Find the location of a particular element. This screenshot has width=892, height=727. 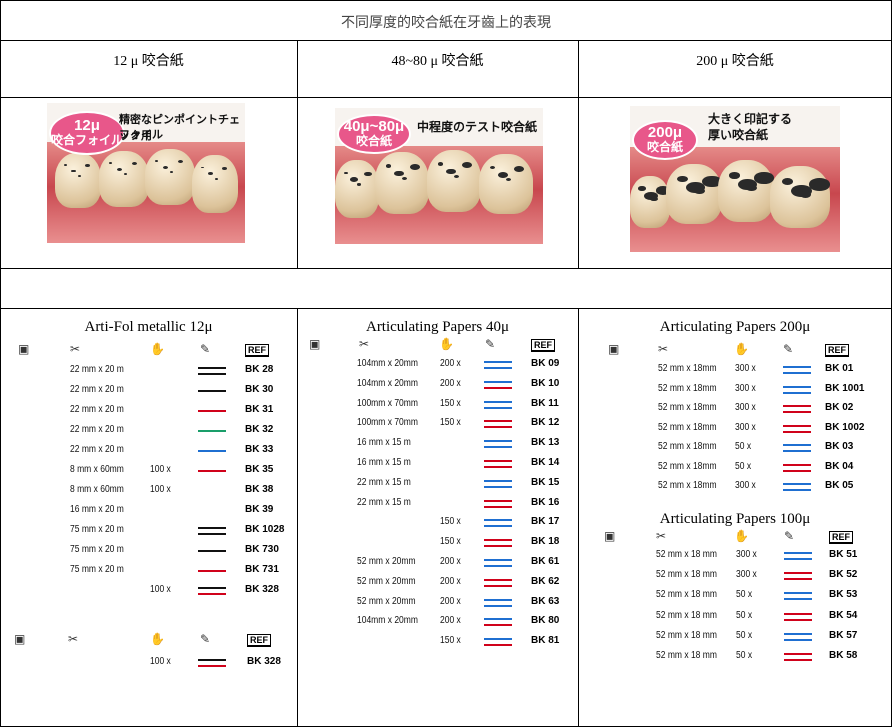

quantity: 200 x is located at coordinates (450, 601).